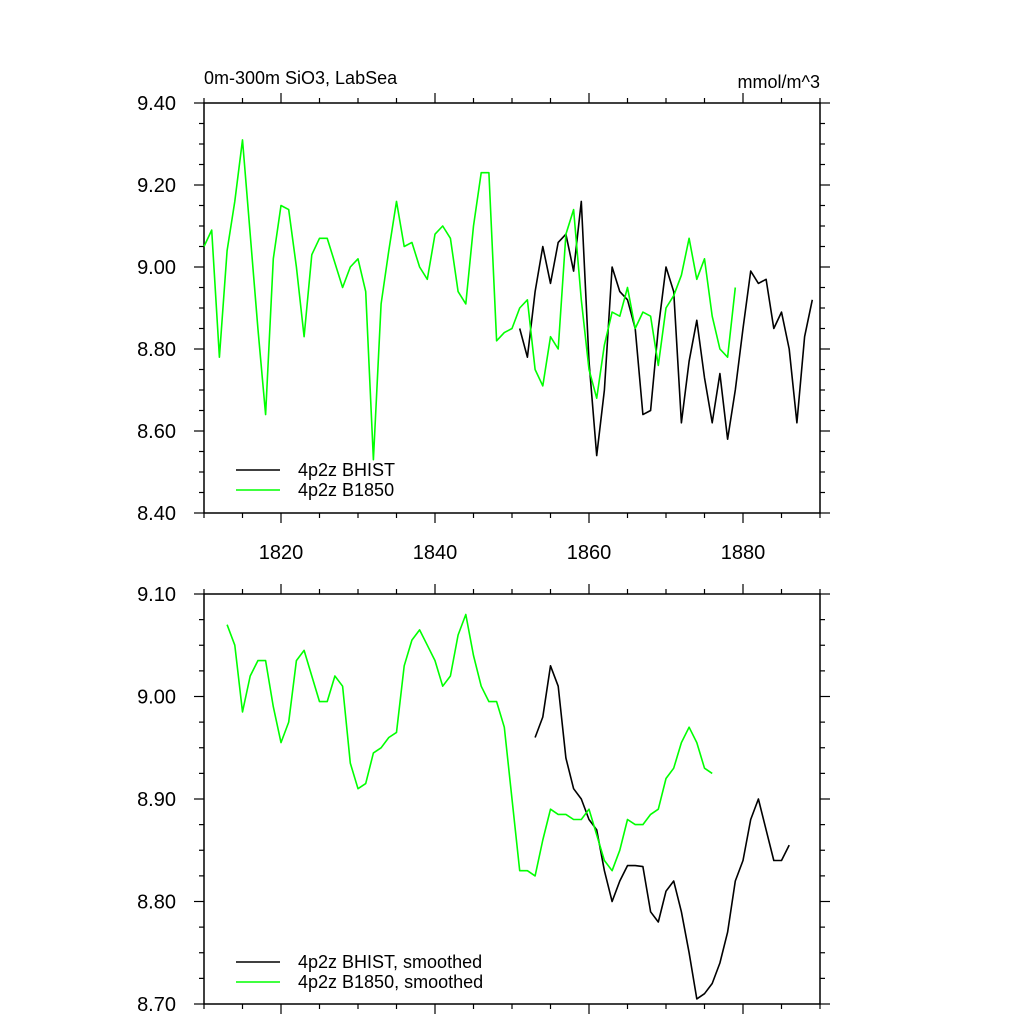 The image size is (1024, 1024). Describe the element at coordinates (281, 553) in the screenshot. I see `x-tick-label: 1820` at that location.